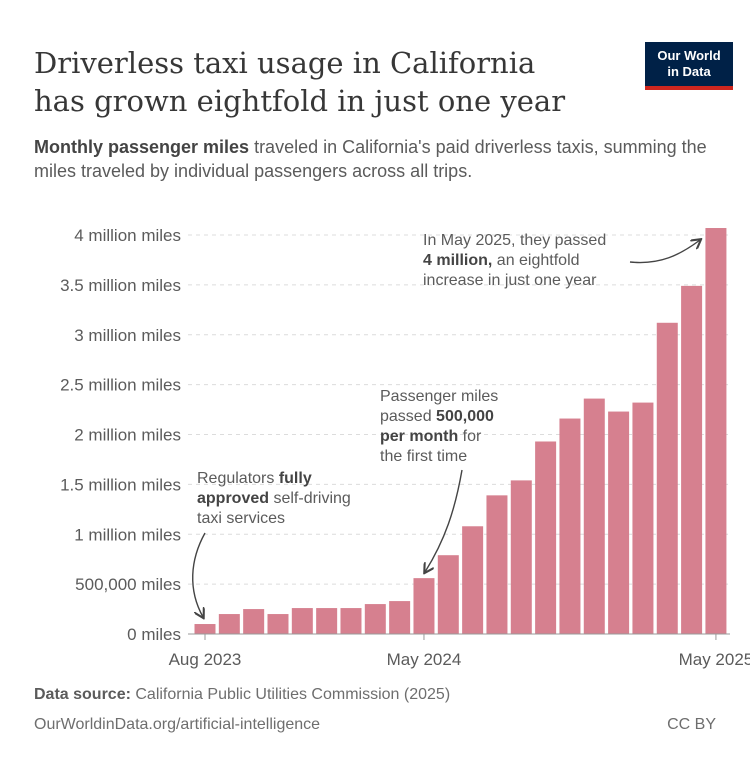  Describe the element at coordinates (82, 694) in the screenshot. I see `source-label: Data source:` at that location.